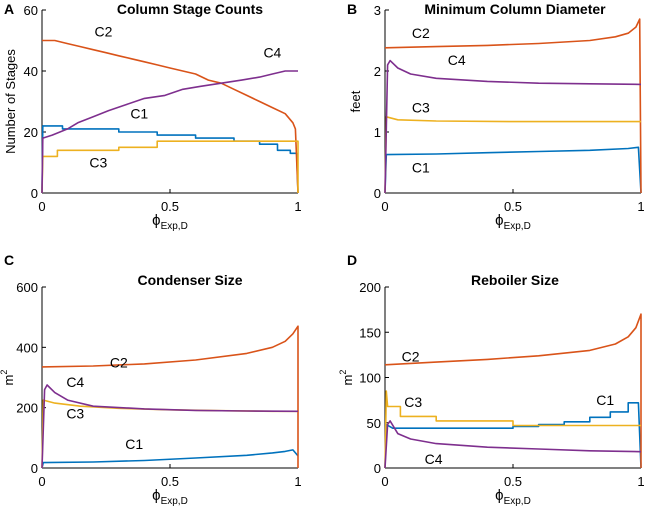 This screenshot has height=510, width=646. I want to click on y-axis-label-main: feet, so click(355, 101).